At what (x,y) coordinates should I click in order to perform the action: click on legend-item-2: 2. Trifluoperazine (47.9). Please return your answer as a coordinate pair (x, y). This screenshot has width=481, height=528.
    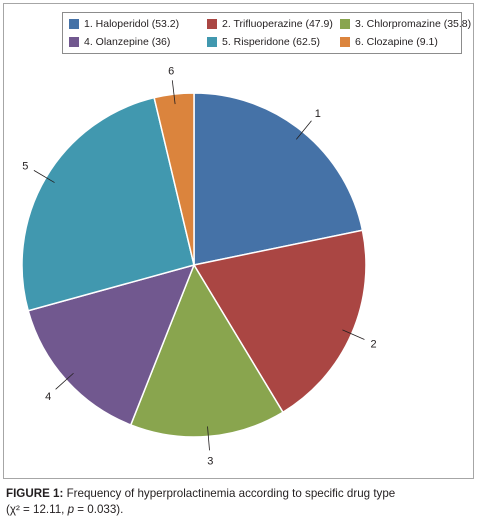
    Looking at the image, I should click on (270, 24).